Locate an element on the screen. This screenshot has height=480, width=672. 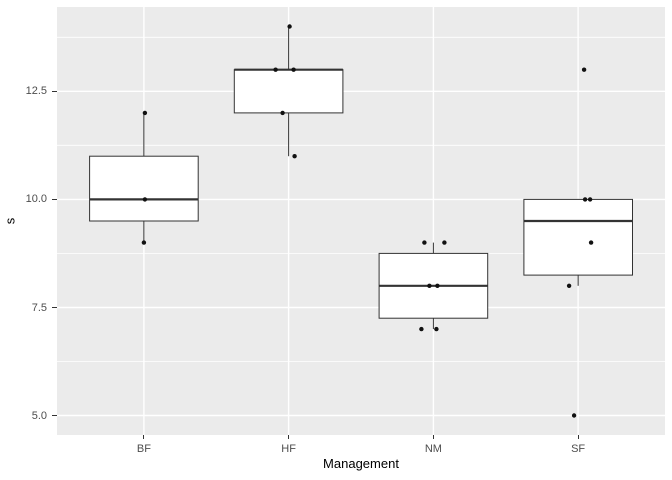
box-HF is located at coordinates (288, 91).